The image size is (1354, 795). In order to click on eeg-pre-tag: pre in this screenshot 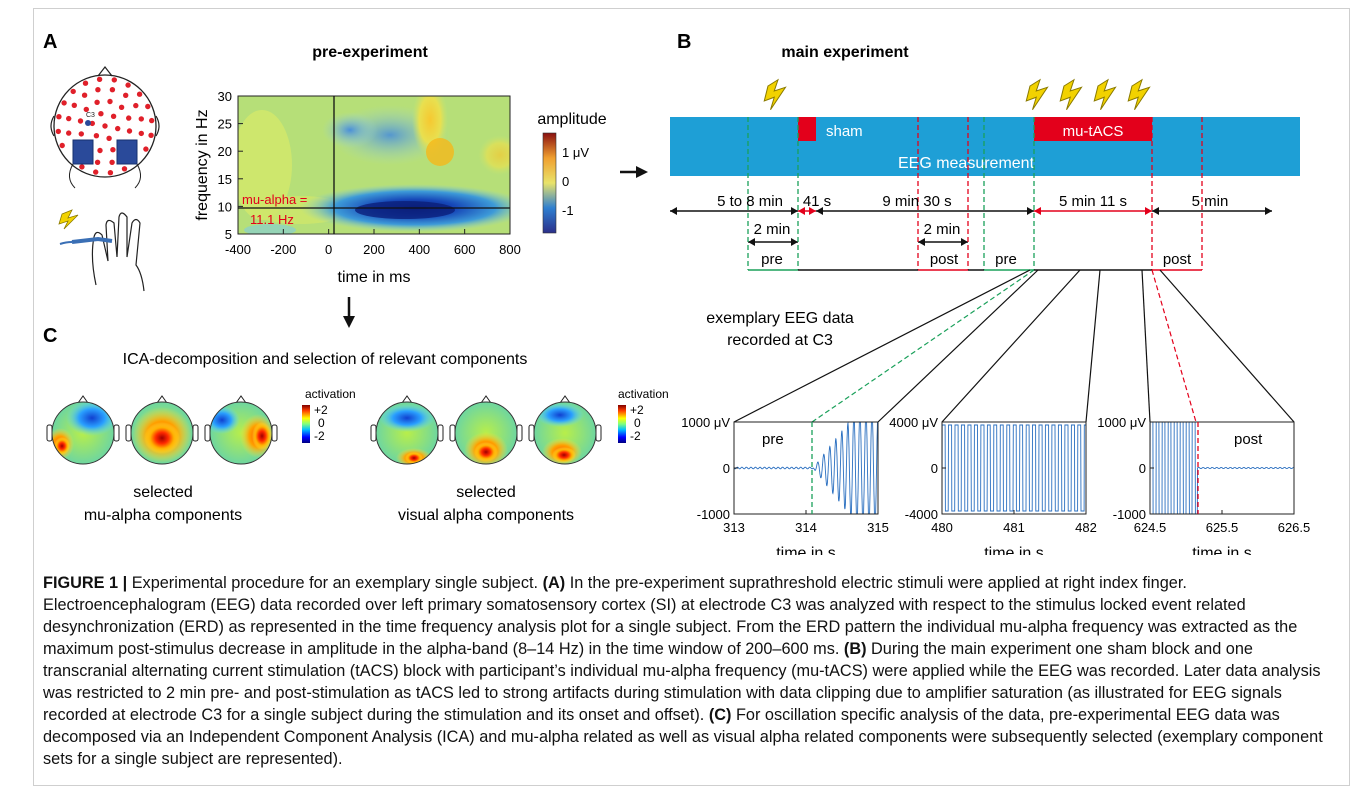, I will do `click(773, 439)`.